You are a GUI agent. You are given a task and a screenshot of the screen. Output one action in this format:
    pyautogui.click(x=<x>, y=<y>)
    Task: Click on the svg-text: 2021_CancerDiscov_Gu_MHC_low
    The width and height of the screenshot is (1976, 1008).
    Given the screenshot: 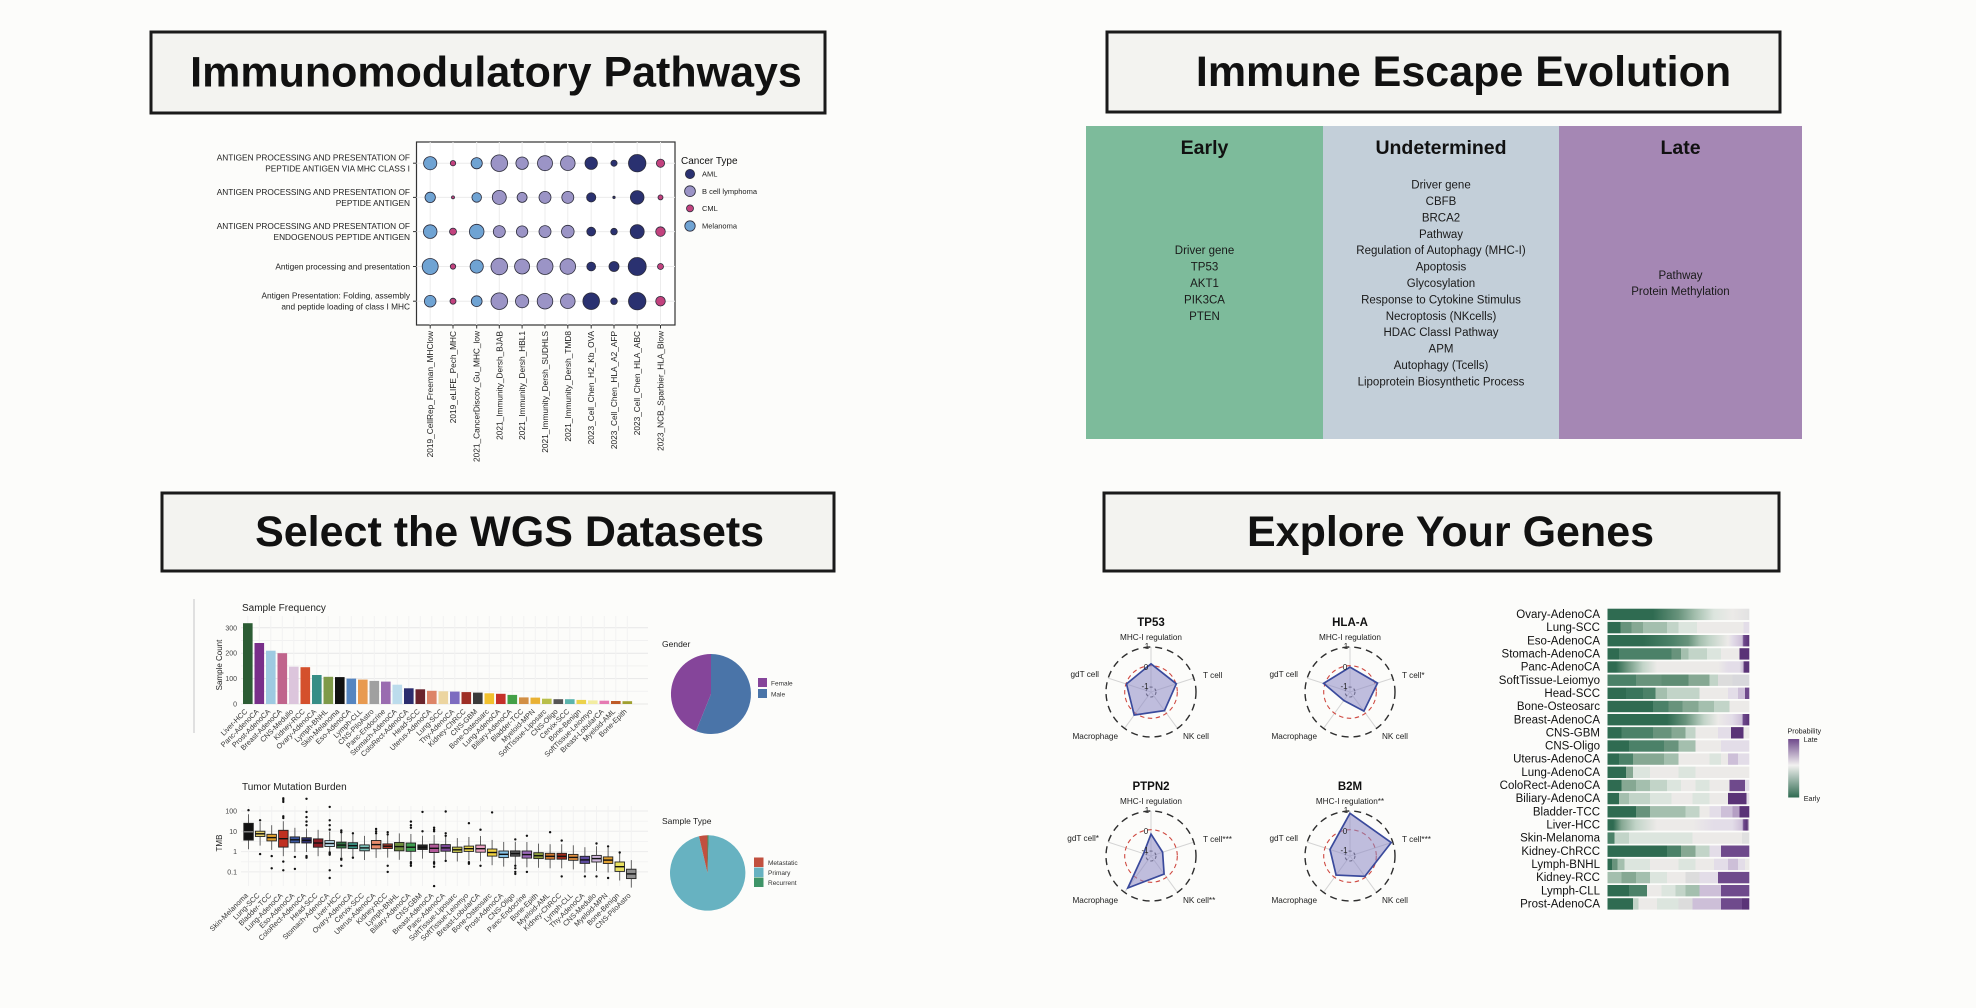 What is the action you would take?
    pyautogui.click(x=477, y=396)
    